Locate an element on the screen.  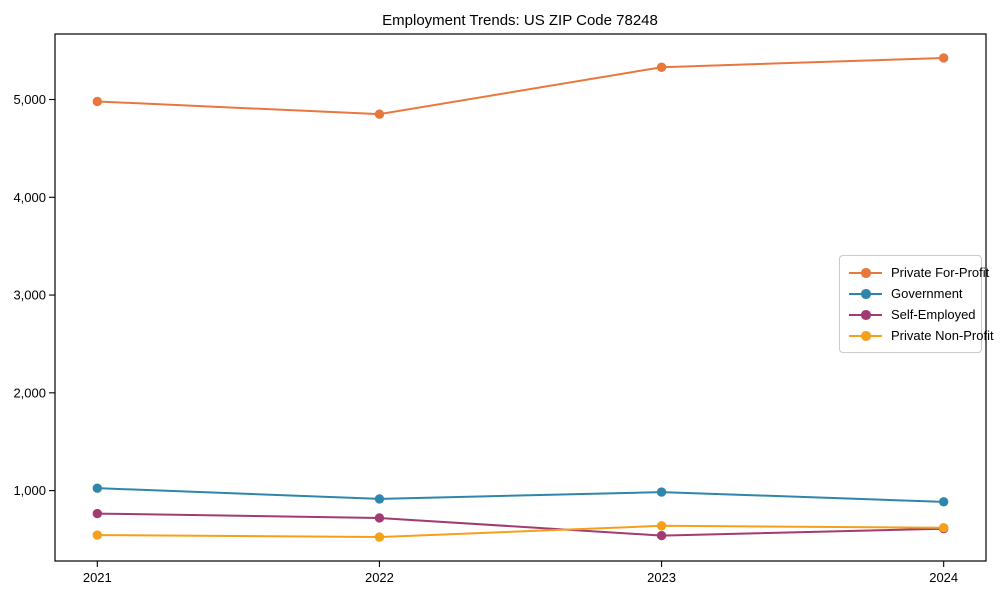
y-axis-tick-label: 3,000 is located at coordinates (29, 295).